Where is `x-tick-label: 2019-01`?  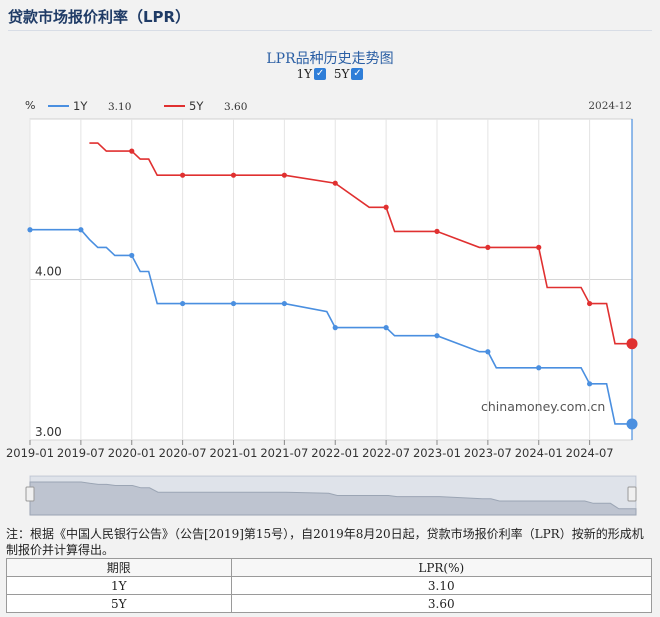
x-tick-label: 2019-01 is located at coordinates (30, 453).